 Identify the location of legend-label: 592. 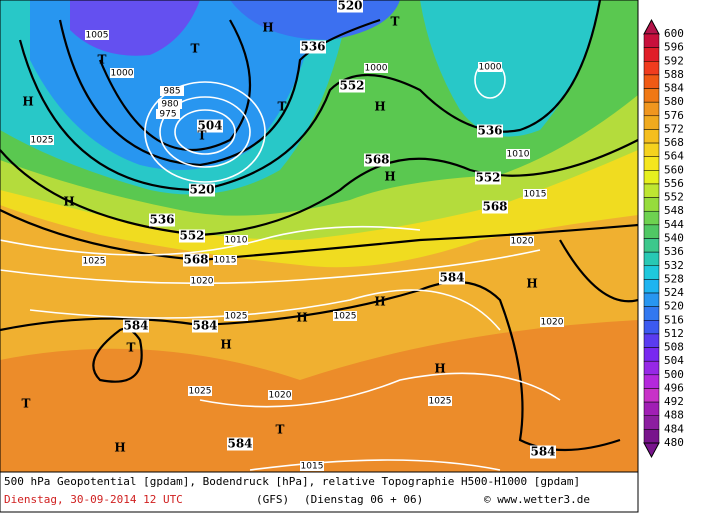
(674, 60).